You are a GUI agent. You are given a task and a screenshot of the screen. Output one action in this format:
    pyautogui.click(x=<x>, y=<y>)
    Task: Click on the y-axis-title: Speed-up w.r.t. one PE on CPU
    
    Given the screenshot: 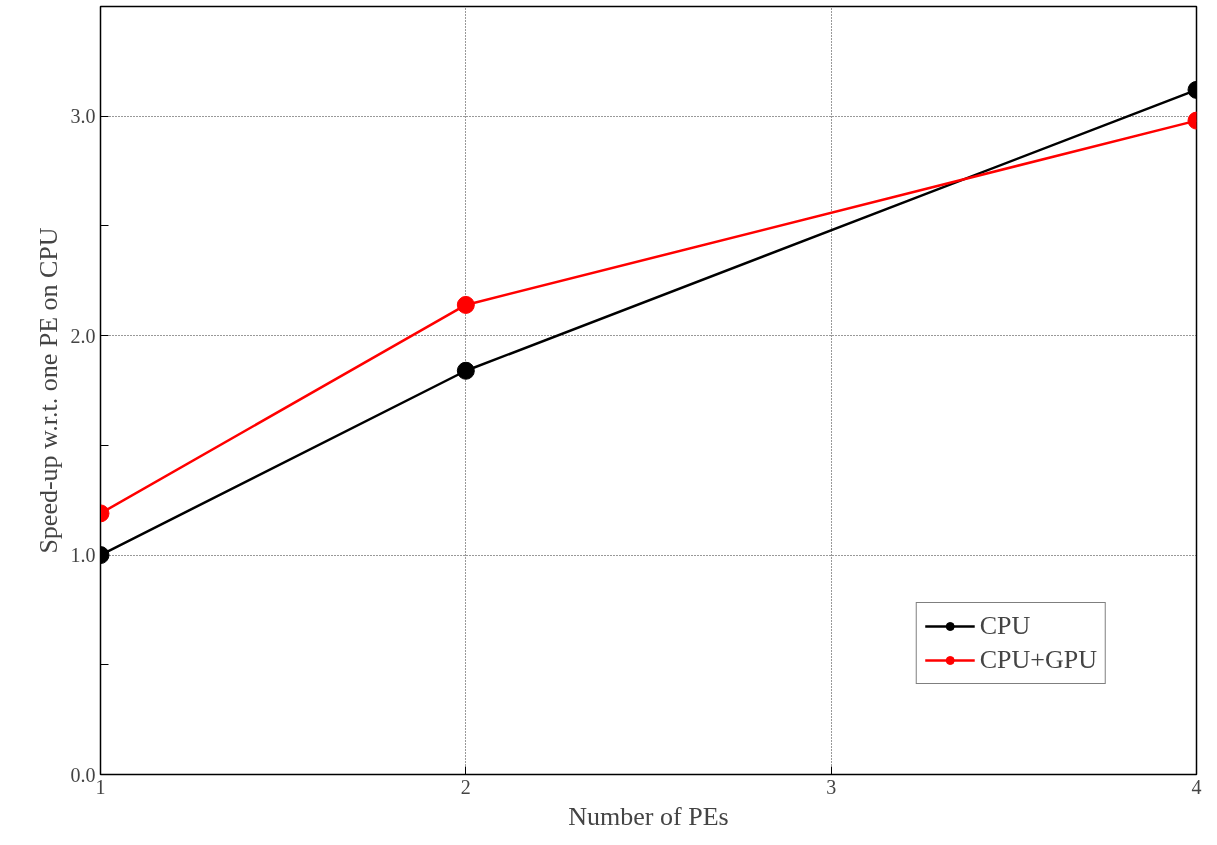 What is the action you would take?
    pyautogui.click(x=48, y=390)
    